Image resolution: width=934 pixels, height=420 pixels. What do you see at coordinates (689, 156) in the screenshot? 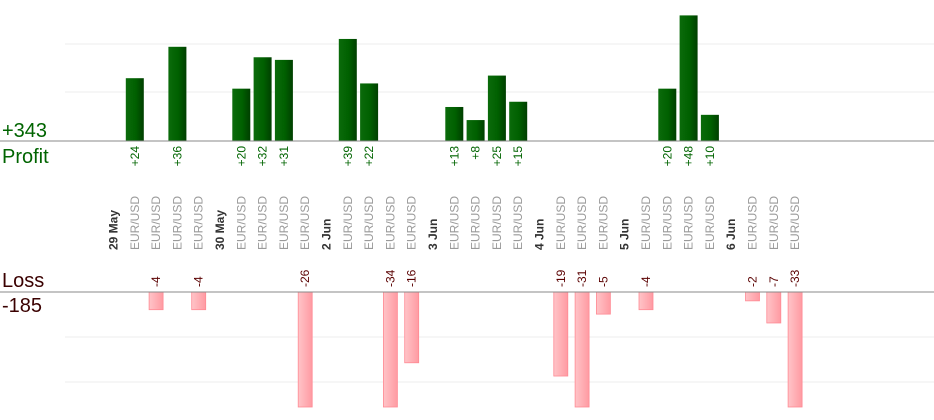
I see `profit-value-label: +48` at bounding box center [689, 156].